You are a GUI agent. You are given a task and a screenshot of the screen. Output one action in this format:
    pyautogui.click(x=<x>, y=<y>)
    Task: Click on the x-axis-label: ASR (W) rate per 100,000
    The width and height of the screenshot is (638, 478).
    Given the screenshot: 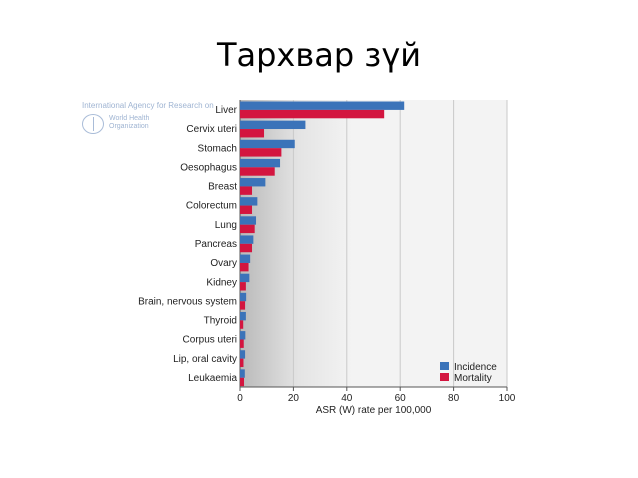 What is the action you would take?
    pyautogui.click(x=374, y=410)
    